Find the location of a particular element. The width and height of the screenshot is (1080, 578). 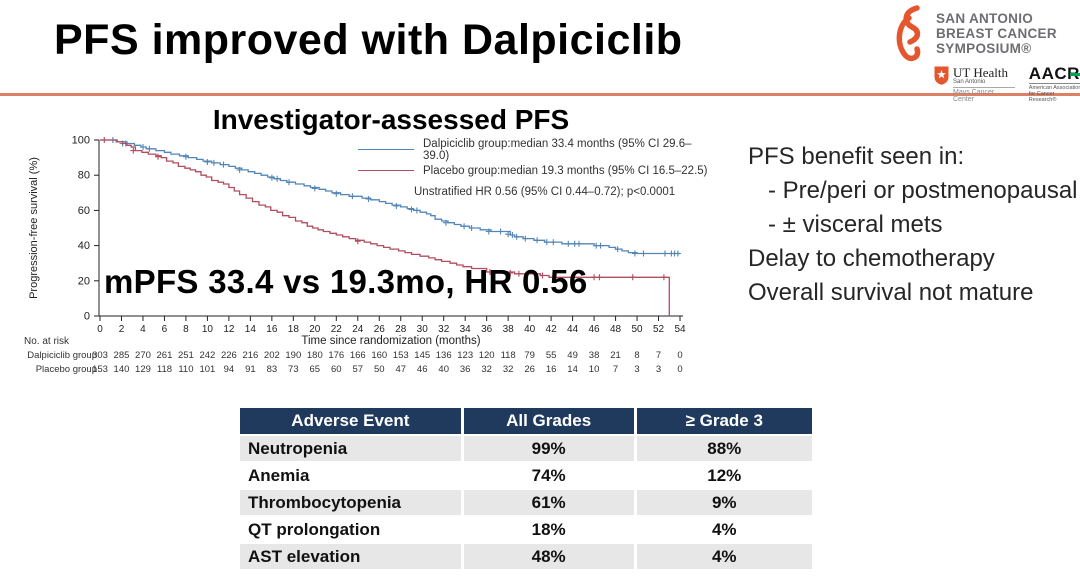

at-risk-value: 226 is located at coordinates (229, 355).